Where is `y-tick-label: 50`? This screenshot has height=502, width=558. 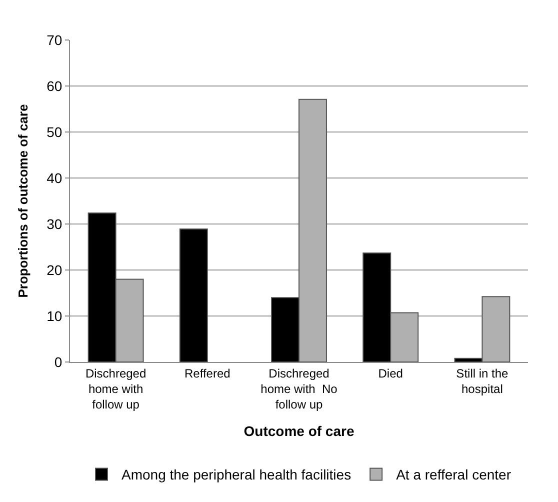
y-tick-label: 50 is located at coordinates (54, 132).